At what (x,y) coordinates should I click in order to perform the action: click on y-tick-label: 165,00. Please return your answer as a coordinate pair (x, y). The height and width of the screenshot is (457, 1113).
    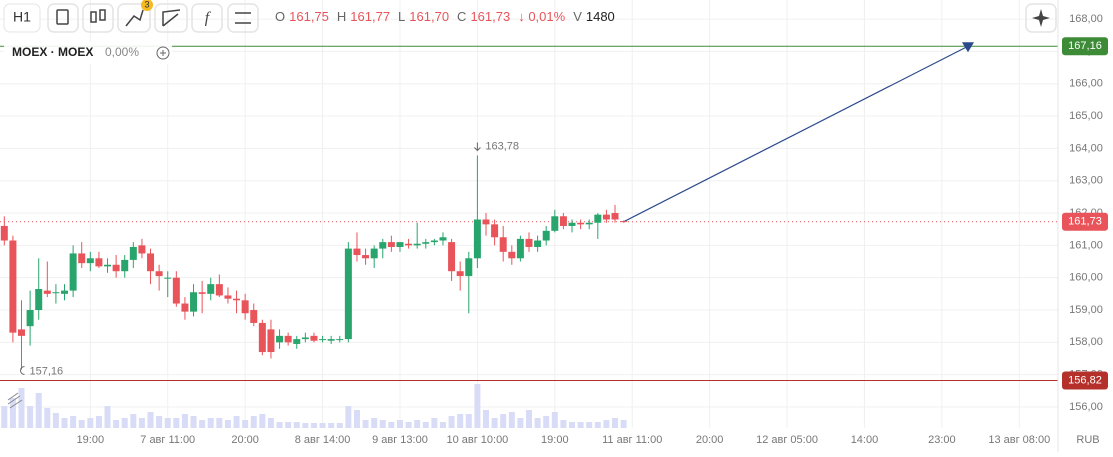
    Looking at the image, I should click on (1086, 116).